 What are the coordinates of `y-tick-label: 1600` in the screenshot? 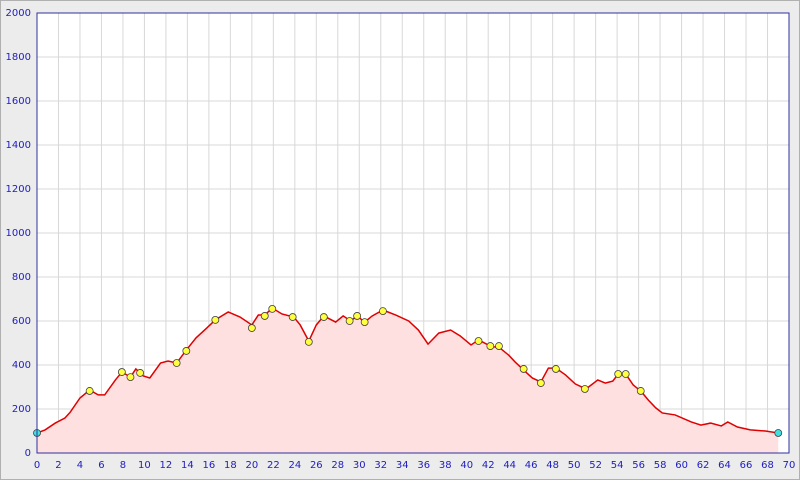 It's located at (18, 101).